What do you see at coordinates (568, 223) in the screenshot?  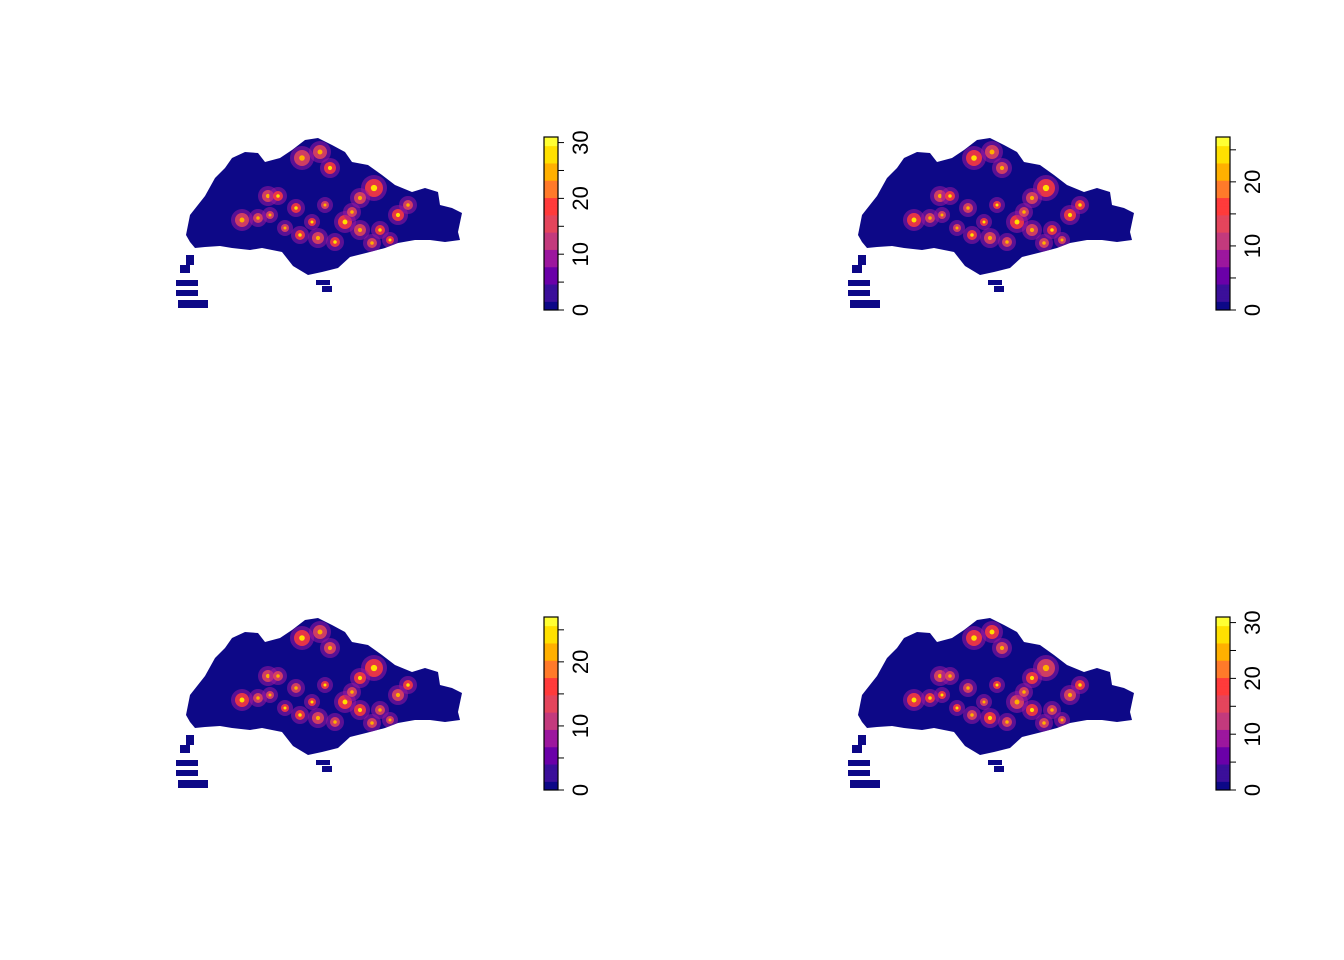 I see `colorbar: 0 10 20 30` at bounding box center [568, 223].